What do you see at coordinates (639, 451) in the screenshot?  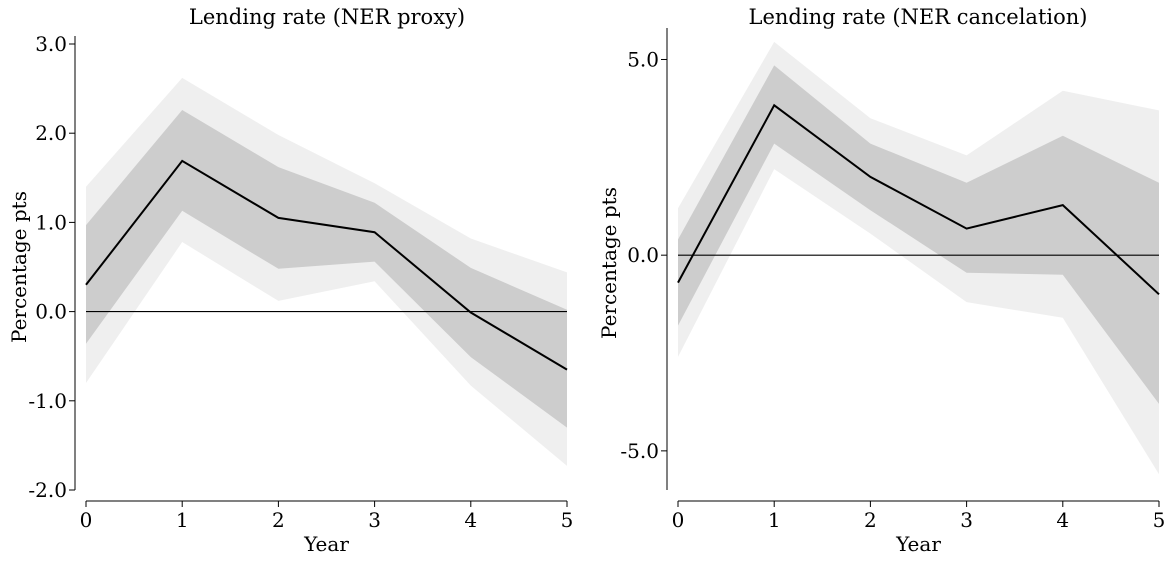 I see `y-tick-label: -5.0` at bounding box center [639, 451].